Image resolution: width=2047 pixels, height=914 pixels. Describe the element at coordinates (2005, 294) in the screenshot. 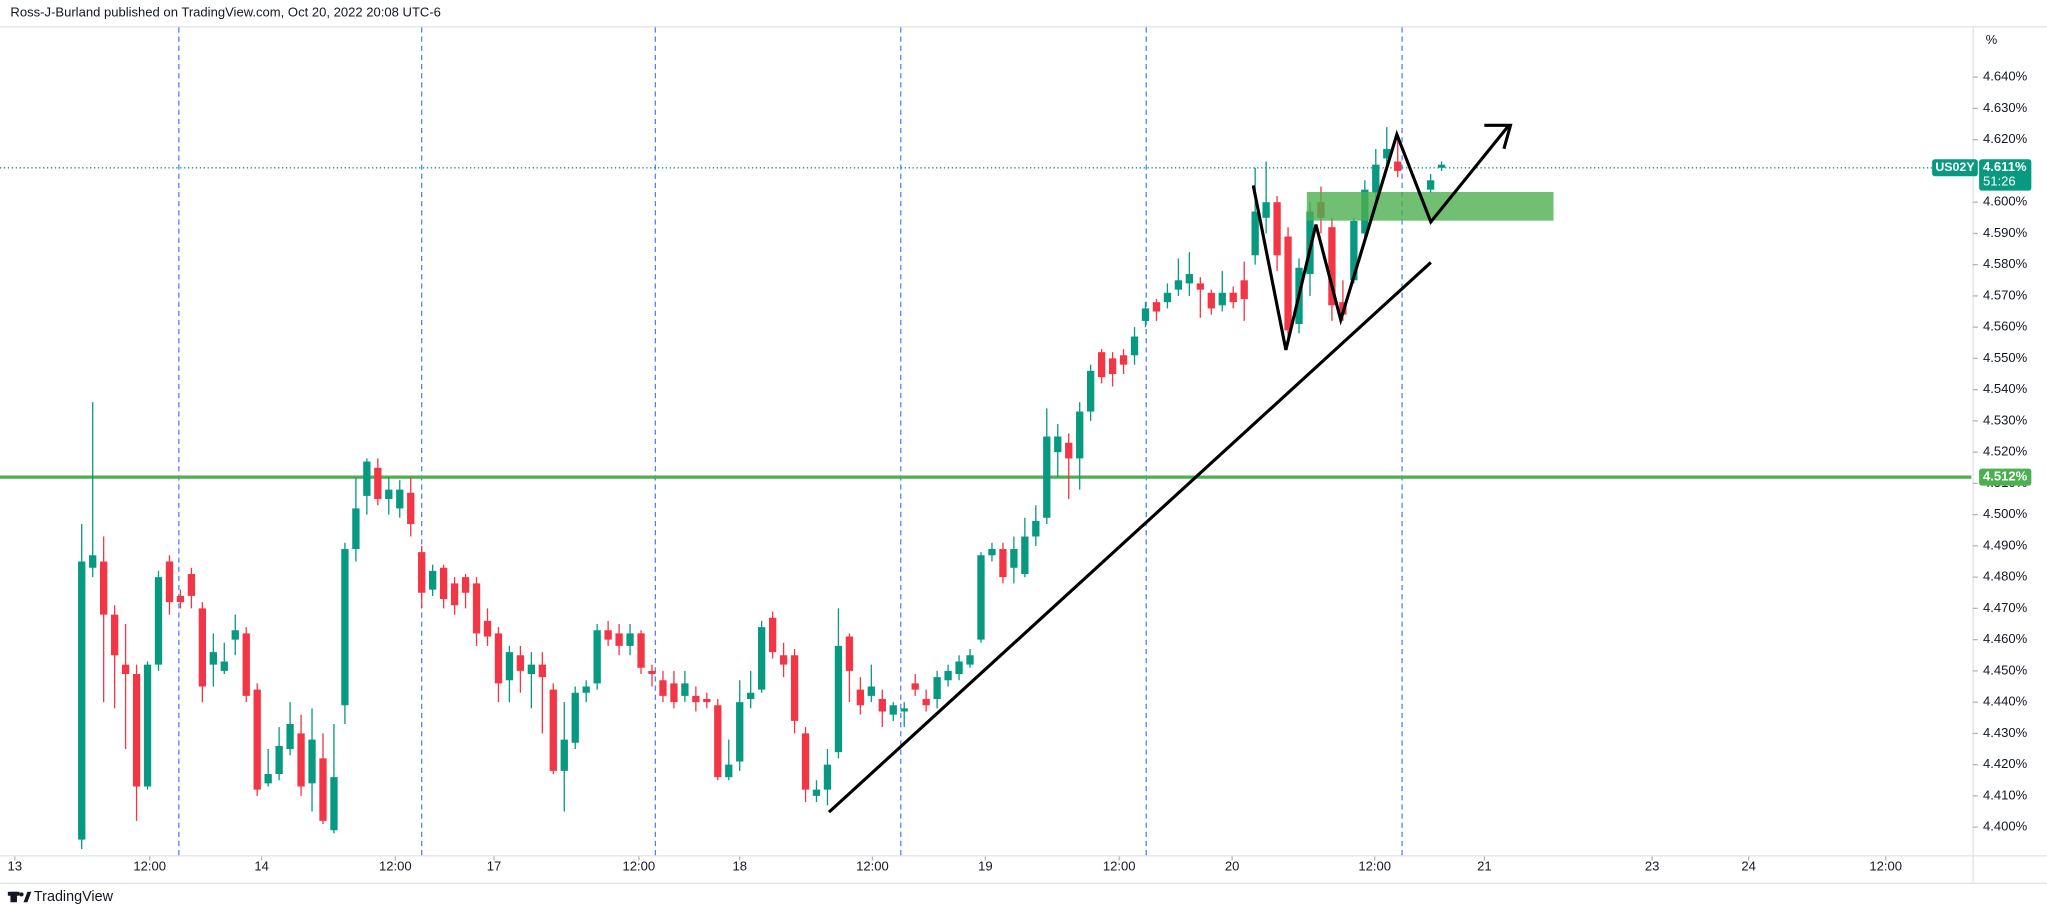

I see `y-tick-label: 4.570%` at that location.